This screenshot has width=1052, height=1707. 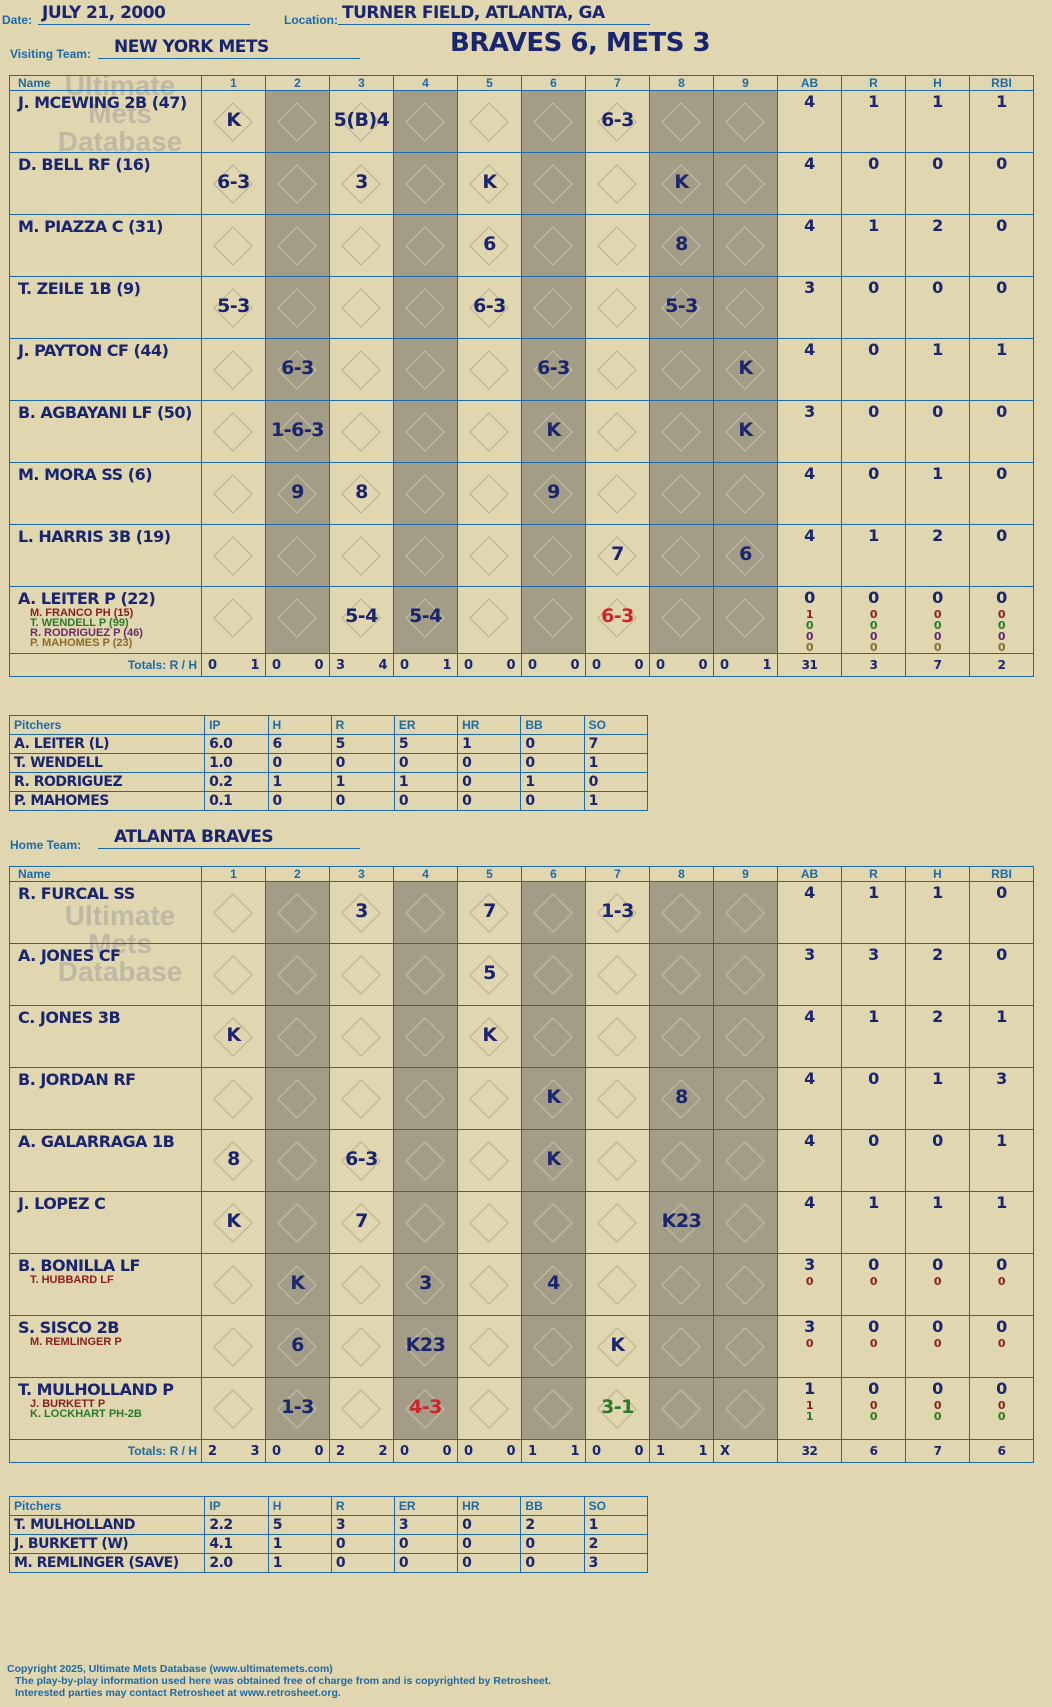 I want to click on play-result: 6-3, so click(x=361, y=1159).